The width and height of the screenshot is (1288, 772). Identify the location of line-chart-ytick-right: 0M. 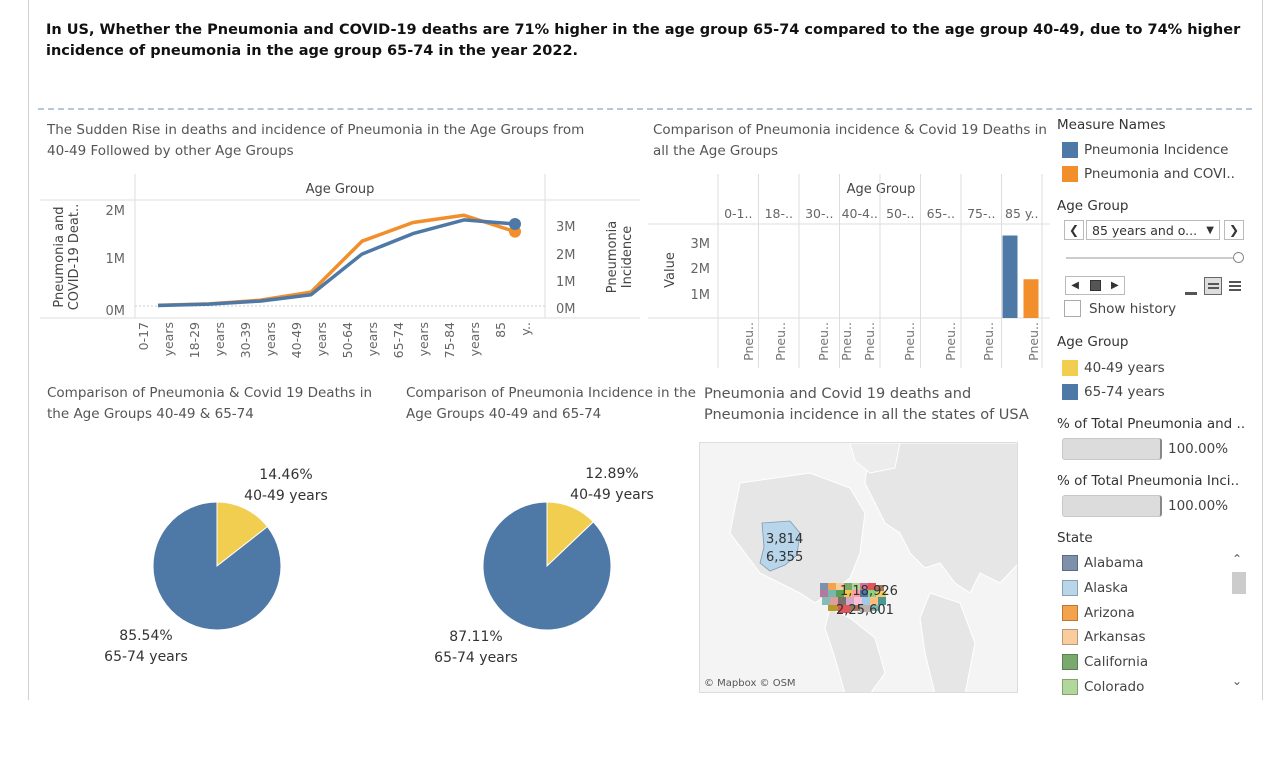
(566, 309).